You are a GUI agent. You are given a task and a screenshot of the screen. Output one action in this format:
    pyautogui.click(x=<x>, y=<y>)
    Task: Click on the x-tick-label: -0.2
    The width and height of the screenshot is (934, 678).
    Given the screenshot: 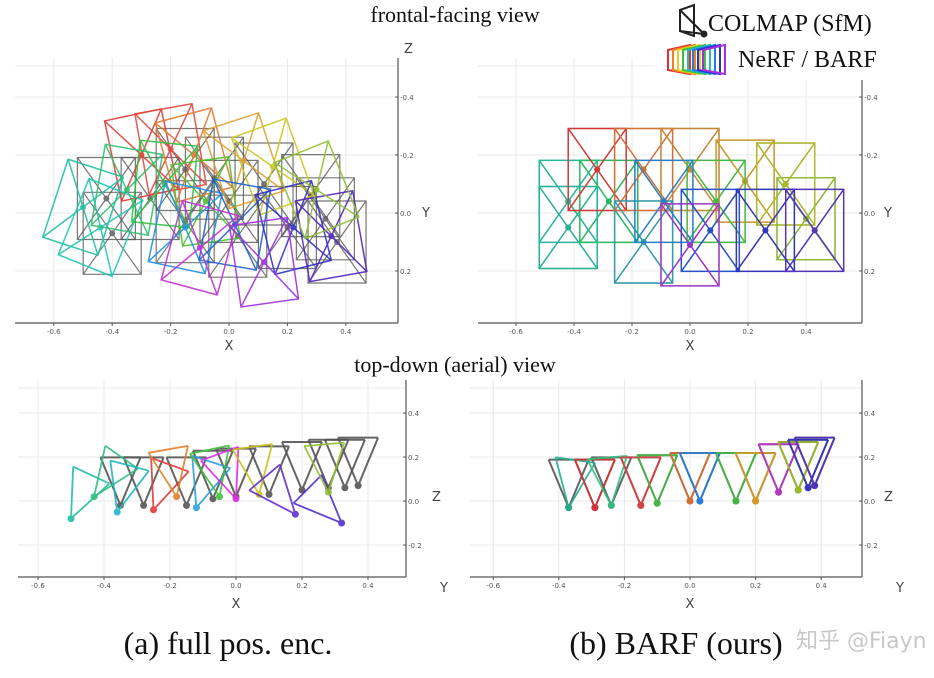 What is the action you would take?
    pyautogui.click(x=625, y=586)
    